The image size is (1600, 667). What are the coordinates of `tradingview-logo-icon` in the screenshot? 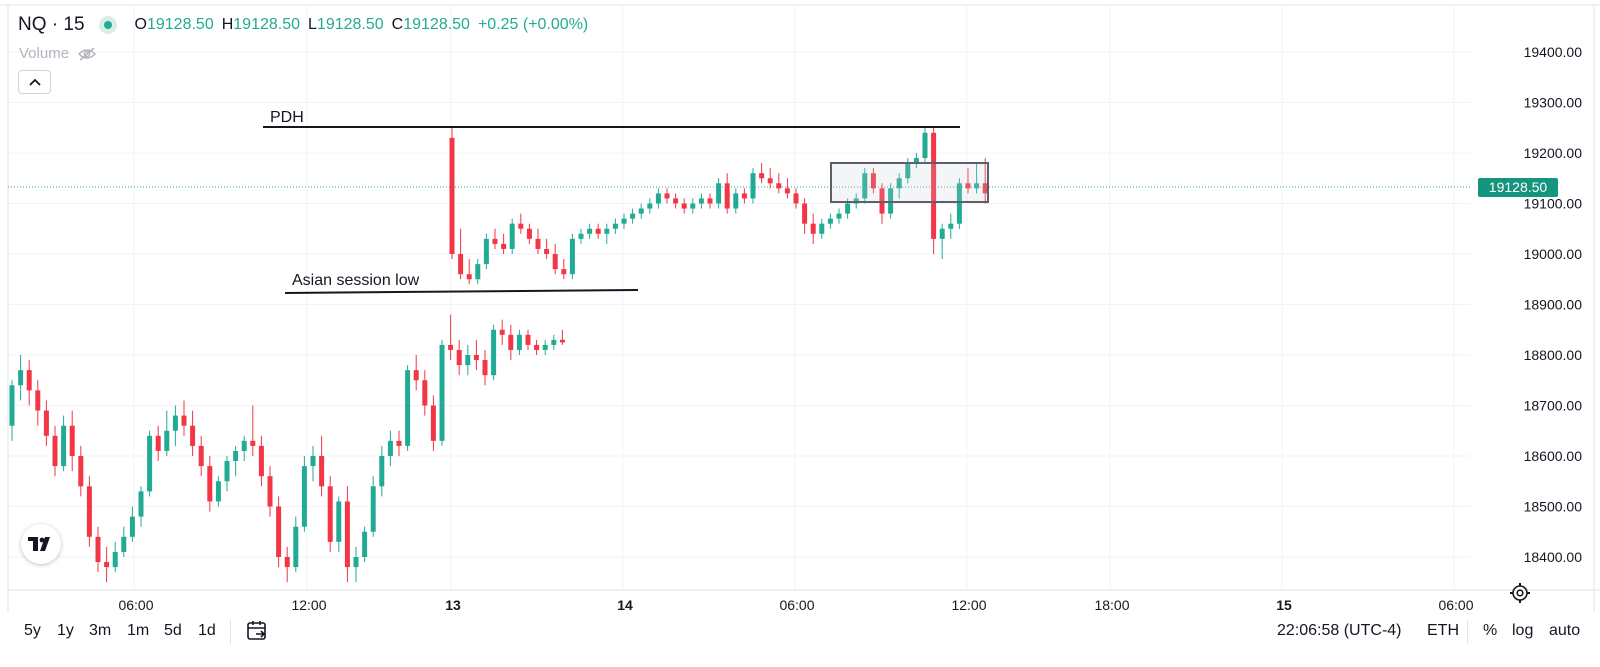 It's located at (41, 544).